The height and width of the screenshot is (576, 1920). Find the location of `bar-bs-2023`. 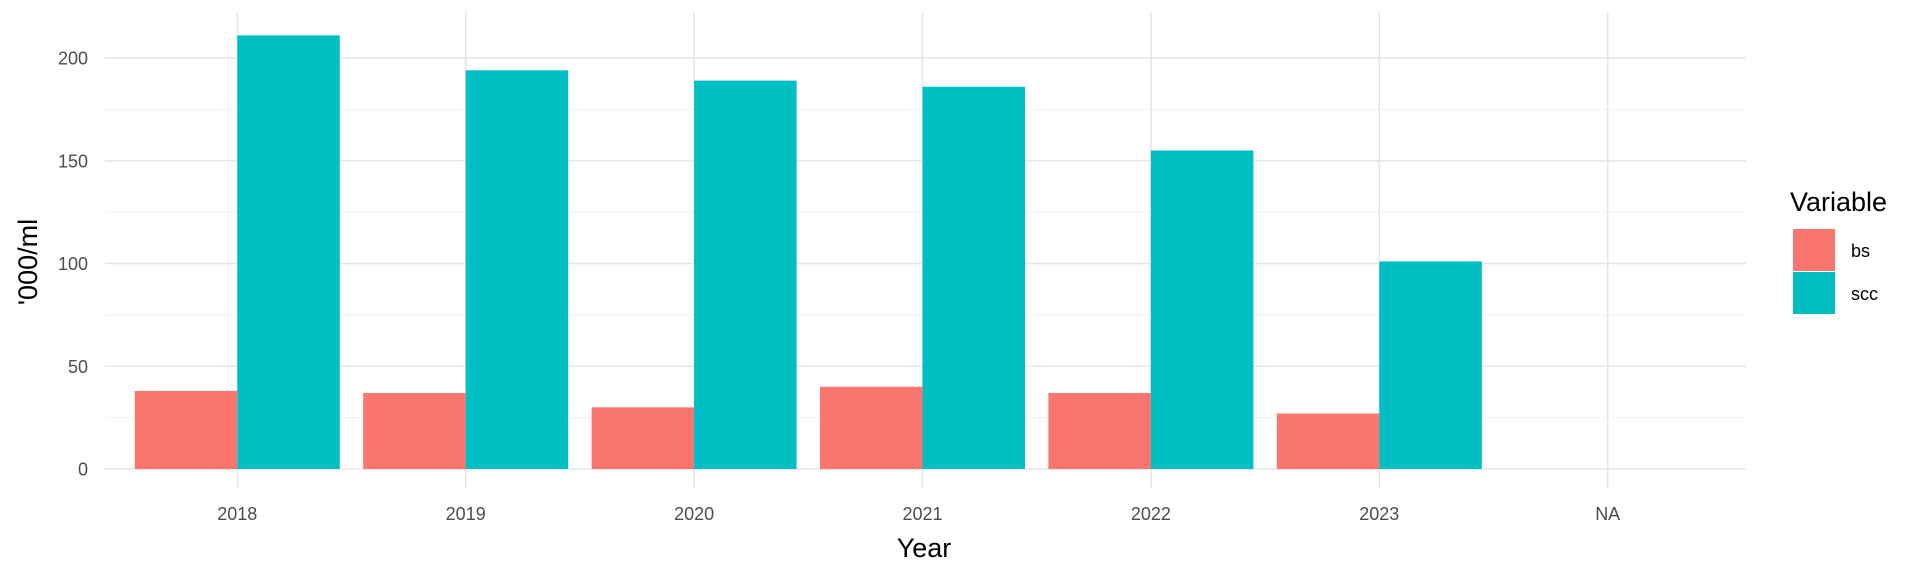

bar-bs-2023 is located at coordinates (1328, 441).